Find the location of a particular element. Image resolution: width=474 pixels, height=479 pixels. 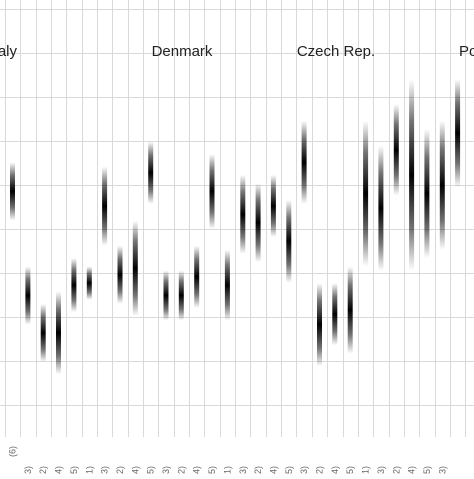

group-label: aly is located at coordinates (8, 51).